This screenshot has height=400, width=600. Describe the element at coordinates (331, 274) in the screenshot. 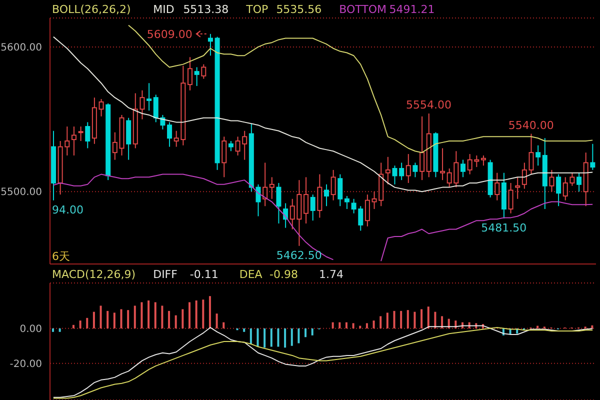

I see `text: 1.74` at that location.